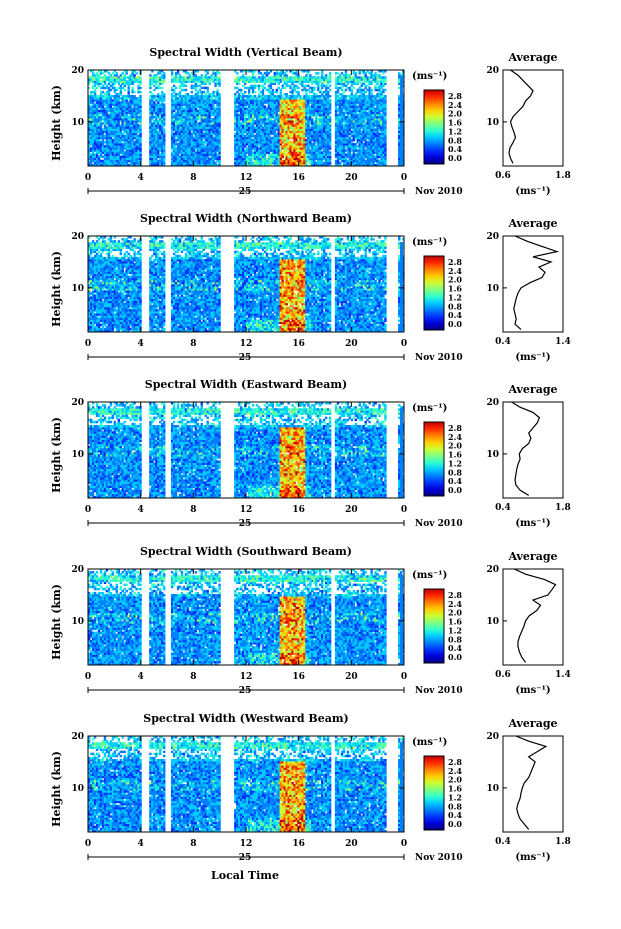  Describe the element at coordinates (245, 52) in the screenshot. I see `panel-title: Spectral Width (Vertical Beam)` at that location.